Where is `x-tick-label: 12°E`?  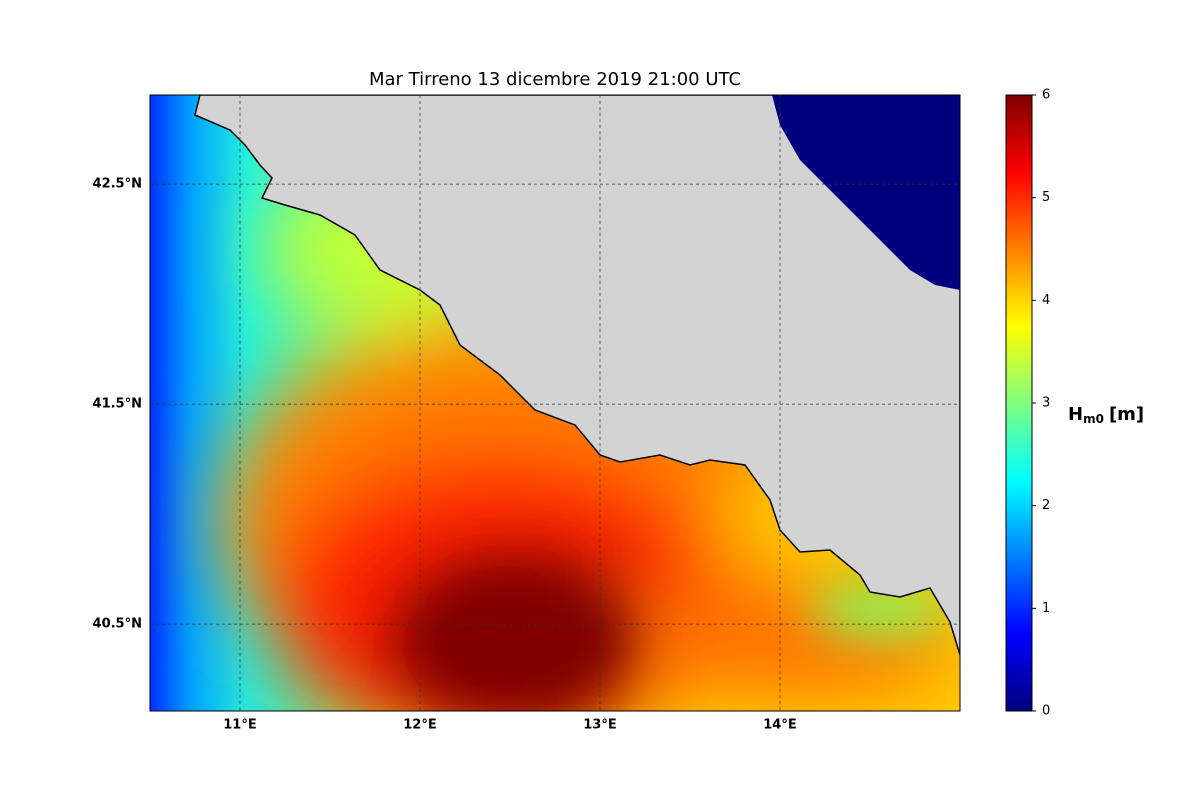 x-tick-label: 12°E is located at coordinates (419, 725).